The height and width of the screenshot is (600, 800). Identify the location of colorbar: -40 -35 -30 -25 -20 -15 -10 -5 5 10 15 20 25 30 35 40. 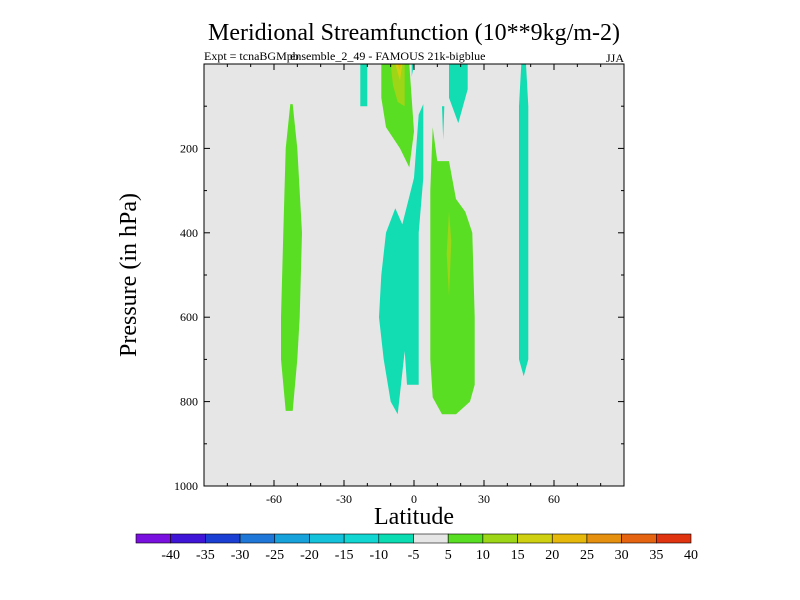
(416, 548).